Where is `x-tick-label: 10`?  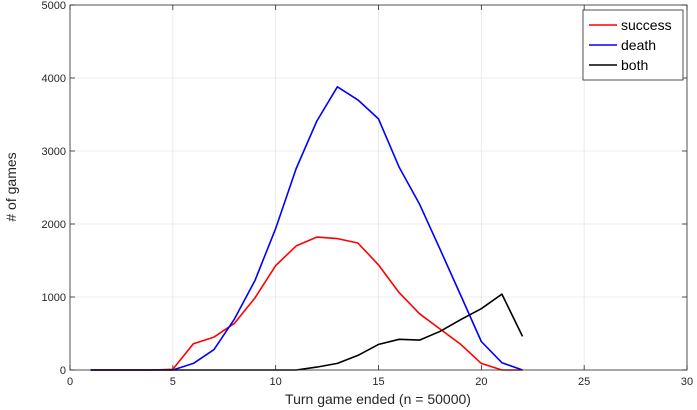 x-tick-label: 10 is located at coordinates (276, 382).